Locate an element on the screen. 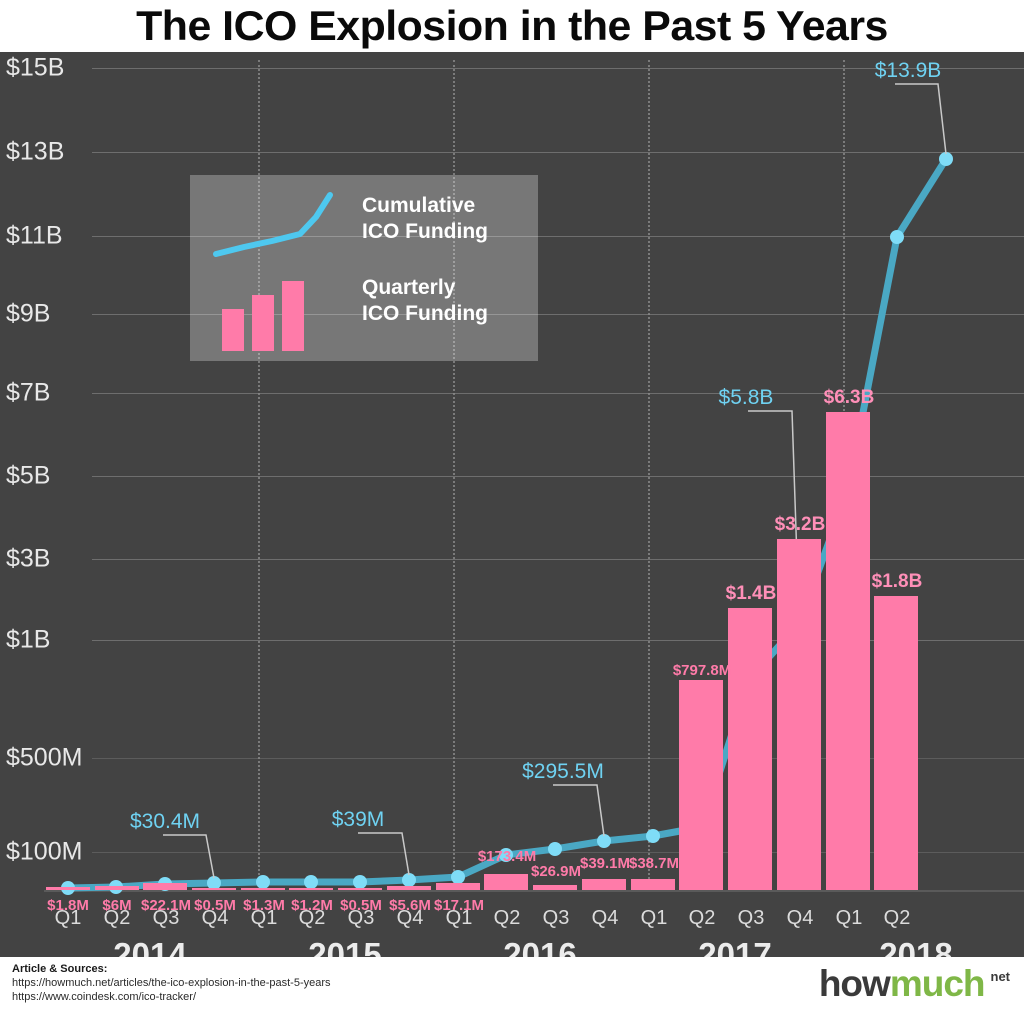  line-label-2017-q4: $5.8B is located at coordinates (746, 397).